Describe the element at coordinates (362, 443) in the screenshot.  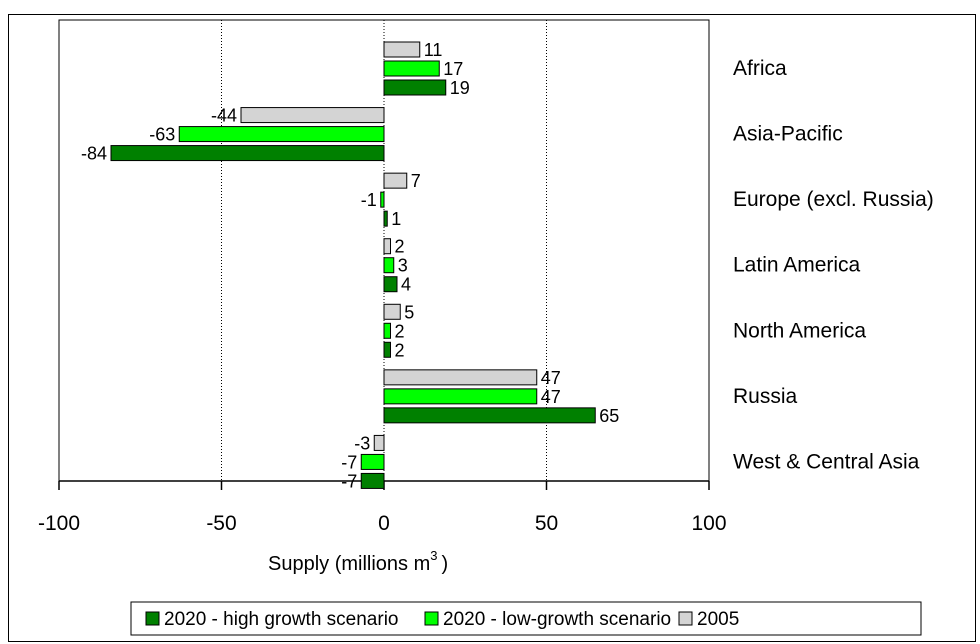
I see `data-label-2005-west-central-asia: -3` at that location.